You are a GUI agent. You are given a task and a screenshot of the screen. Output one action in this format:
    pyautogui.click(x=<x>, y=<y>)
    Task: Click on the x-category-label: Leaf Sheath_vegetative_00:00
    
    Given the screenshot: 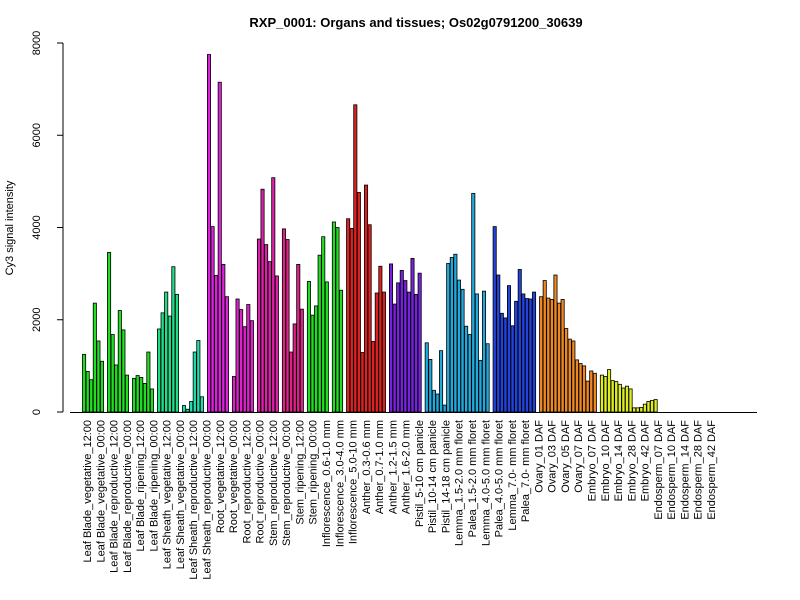 What is the action you would take?
    pyautogui.click(x=181, y=494)
    